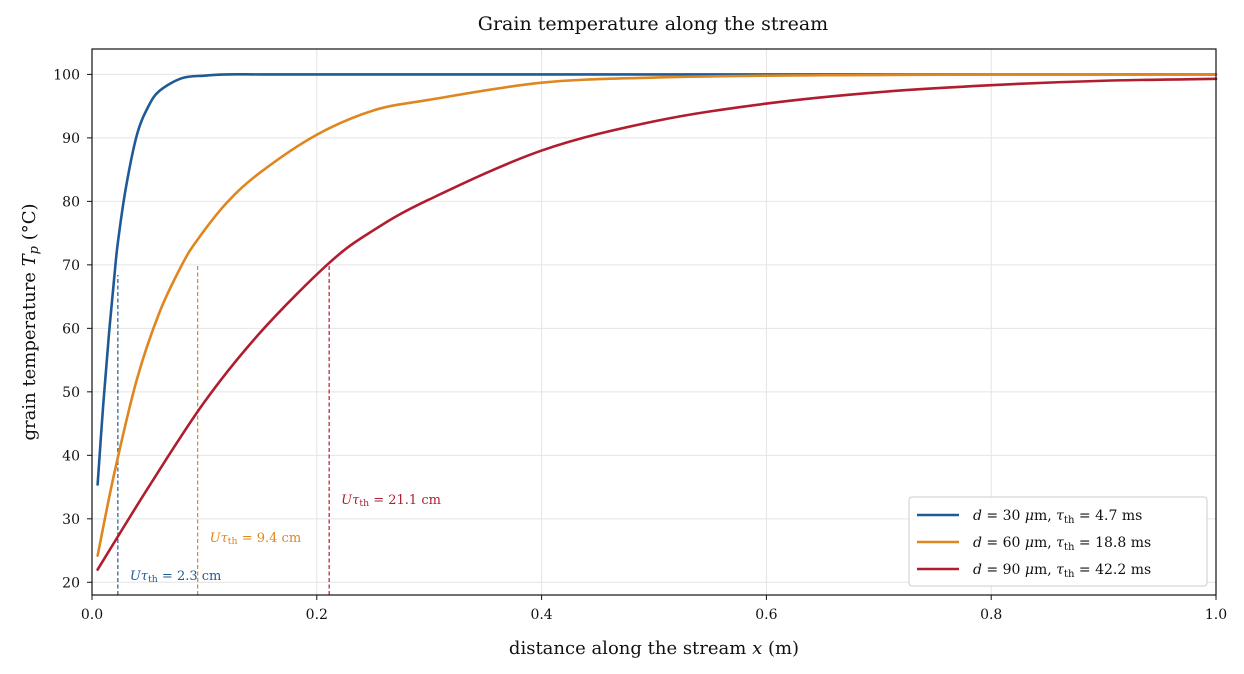 The width and height of the screenshot is (1244, 674). Describe the element at coordinates (71, 520) in the screenshot. I see `y-tick-label: 30` at that location.